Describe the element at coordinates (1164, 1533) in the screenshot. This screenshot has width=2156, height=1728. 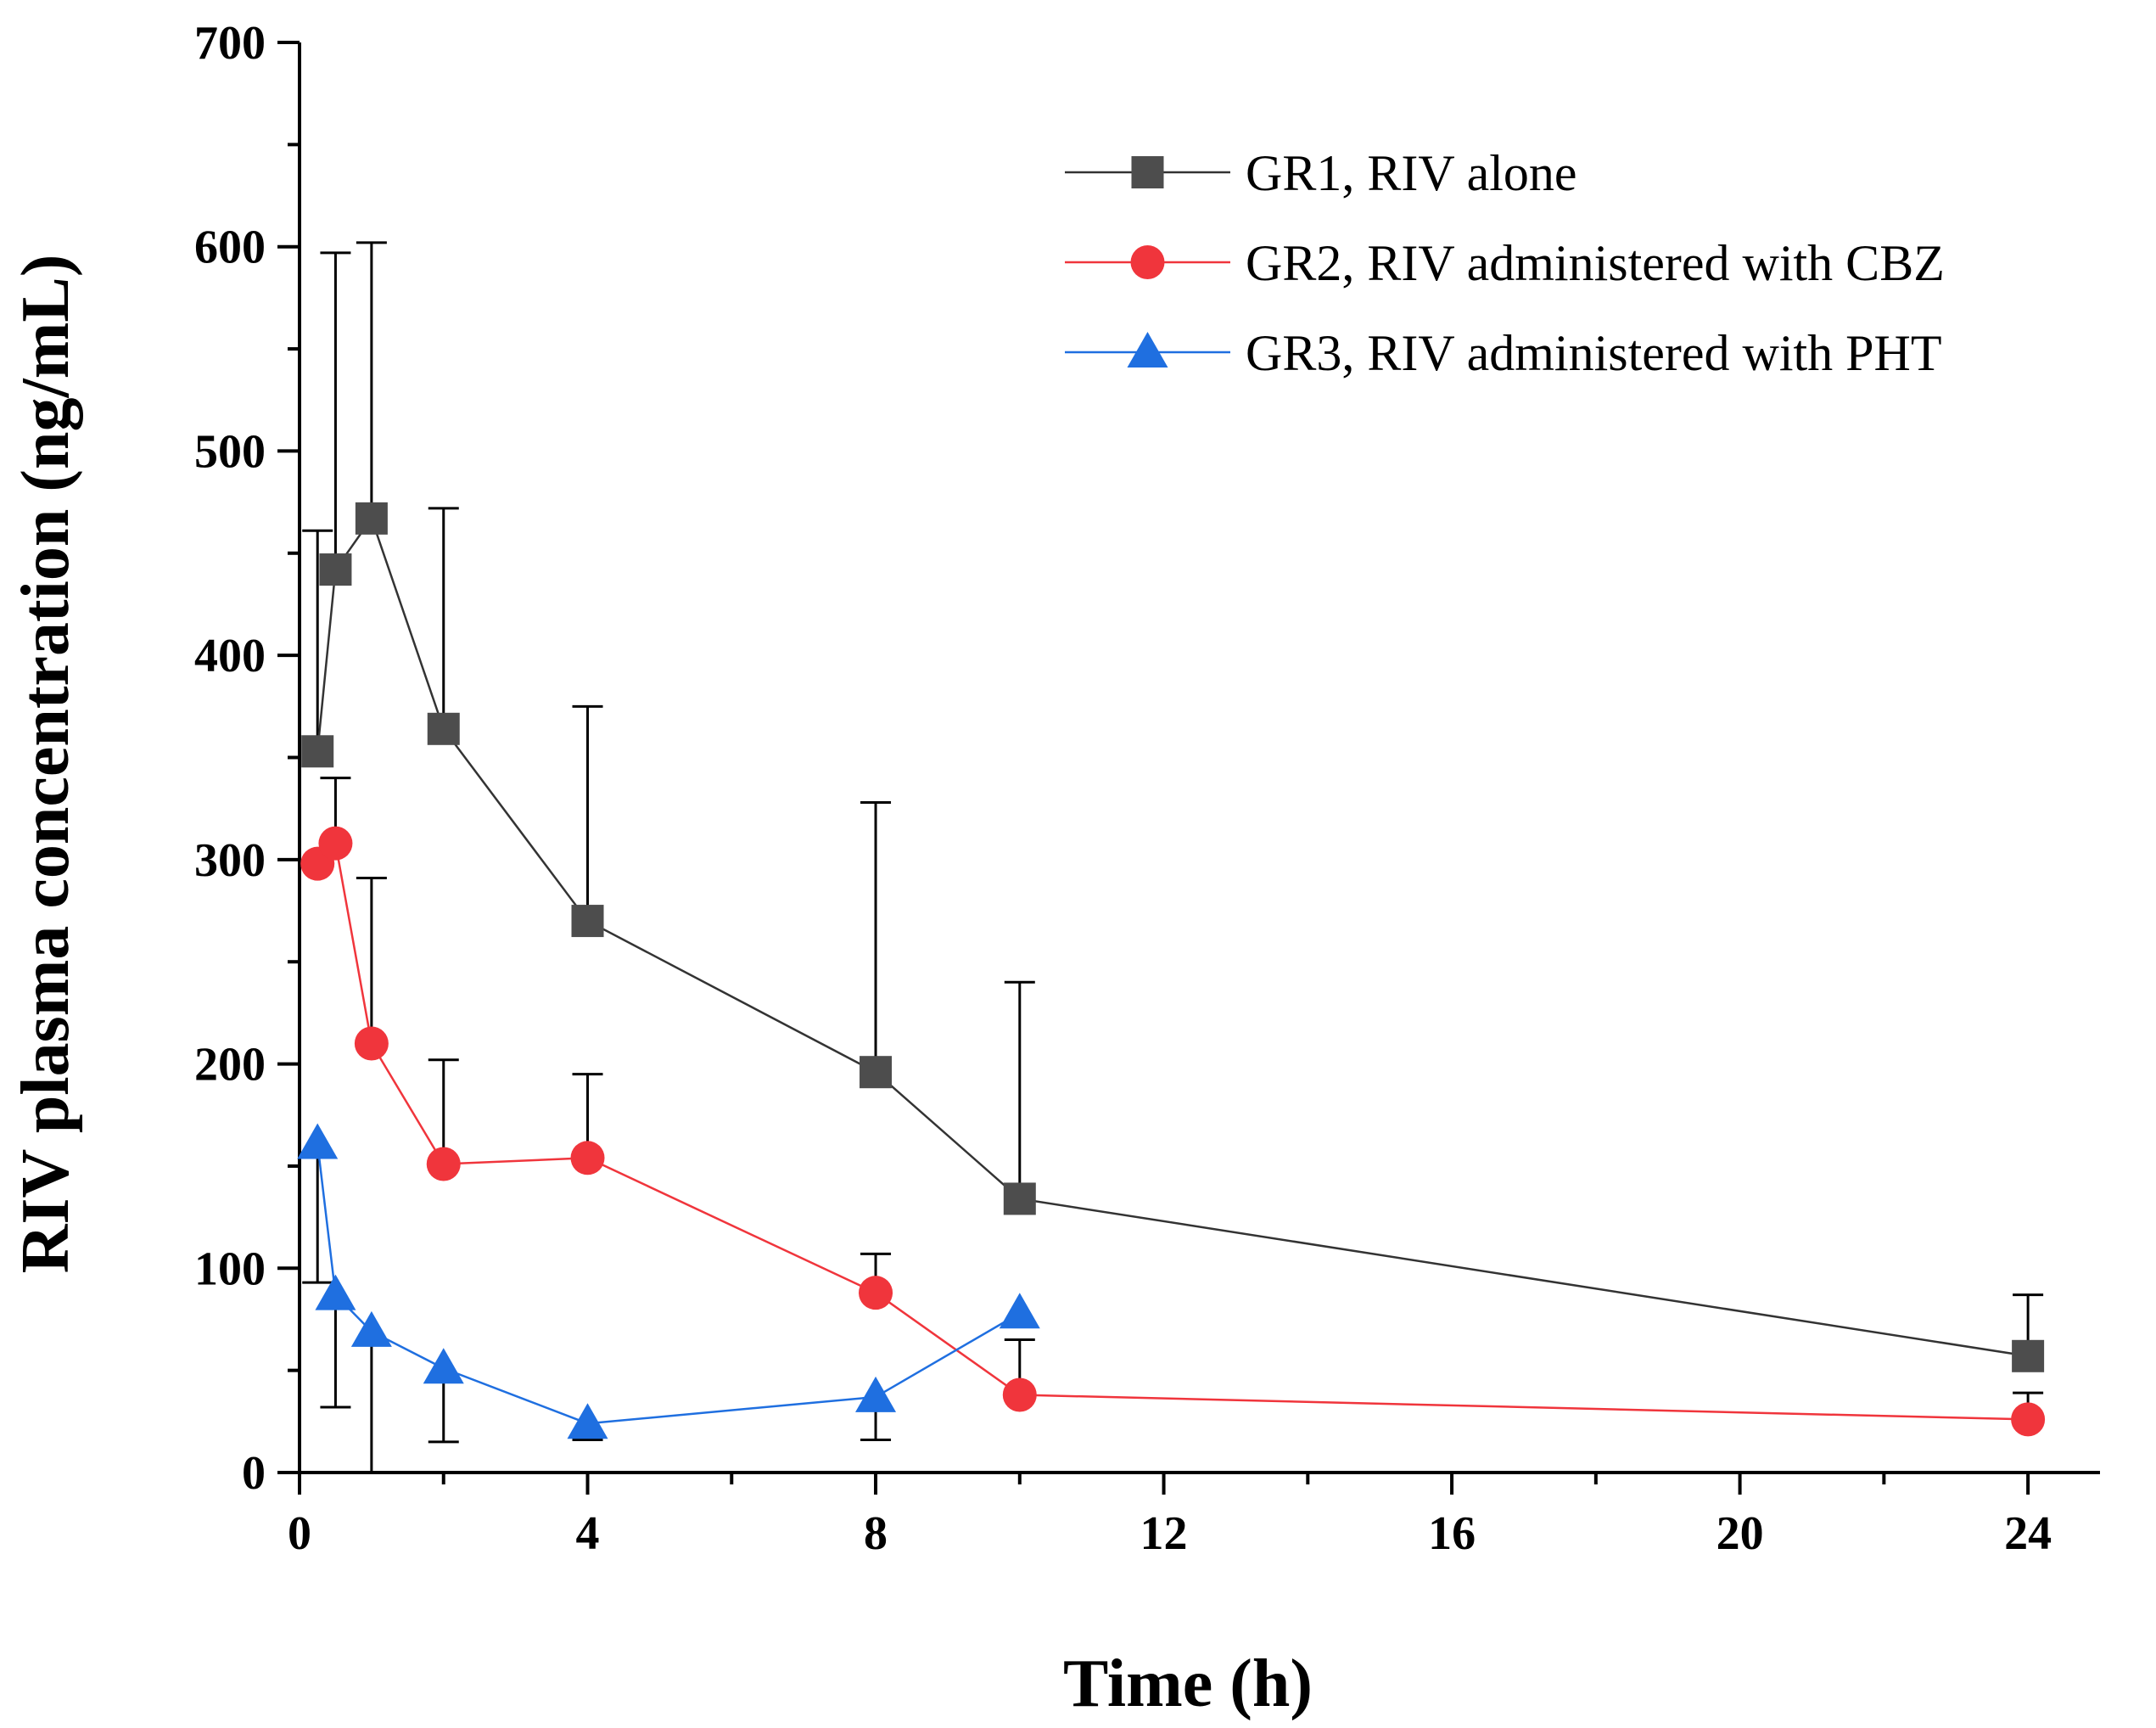
I see `x-tick-label: 12` at that location.